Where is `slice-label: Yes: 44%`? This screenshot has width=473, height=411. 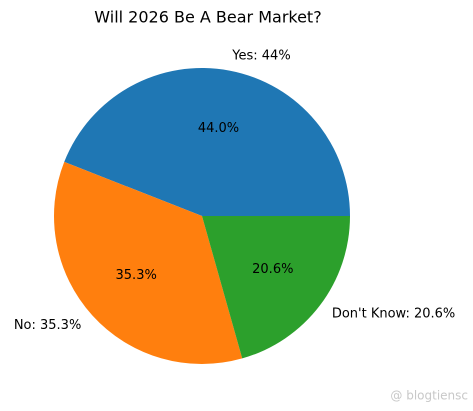 slice-label: Yes: 44% is located at coordinates (260, 56).